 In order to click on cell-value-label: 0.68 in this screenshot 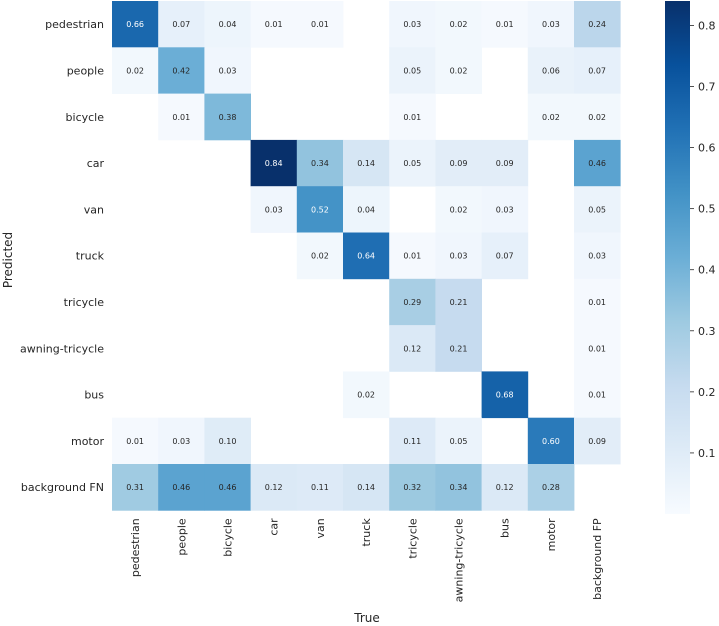, I will do `click(505, 395)`.